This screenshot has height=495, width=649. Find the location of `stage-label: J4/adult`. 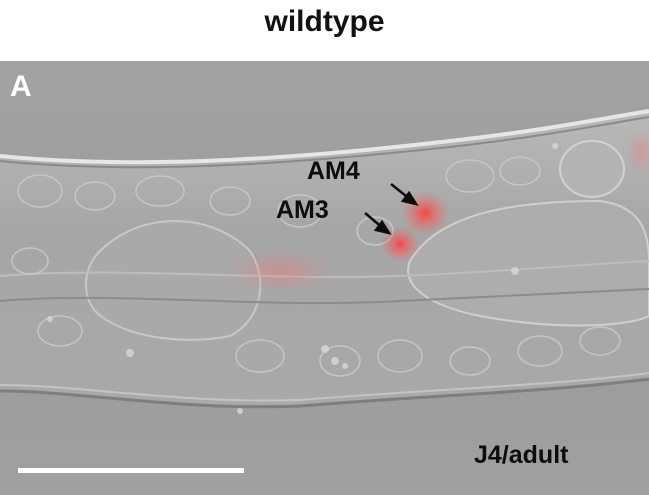

stage-label: J4/adult is located at coordinates (521, 455).